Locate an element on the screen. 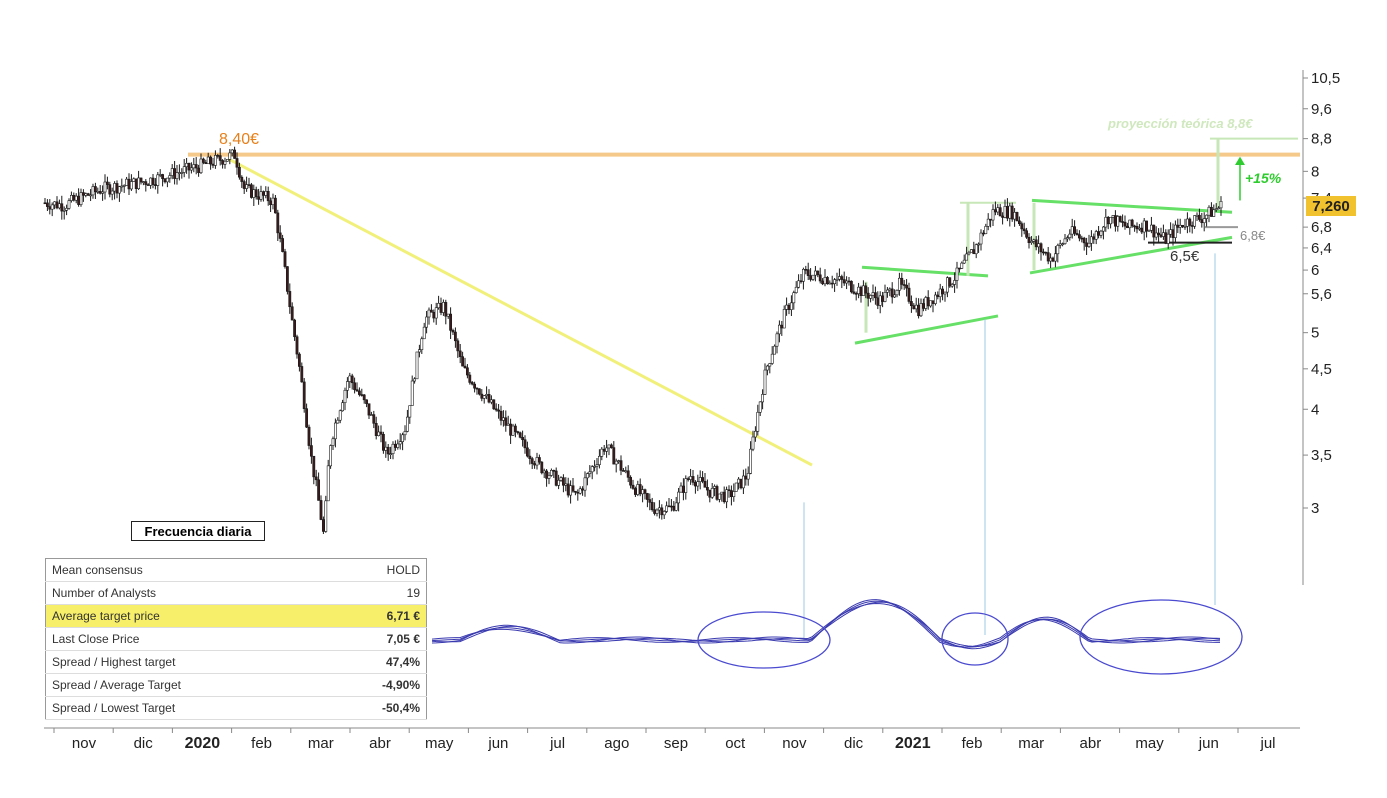  consensus-row-value: 6,71 € is located at coordinates (376, 616).